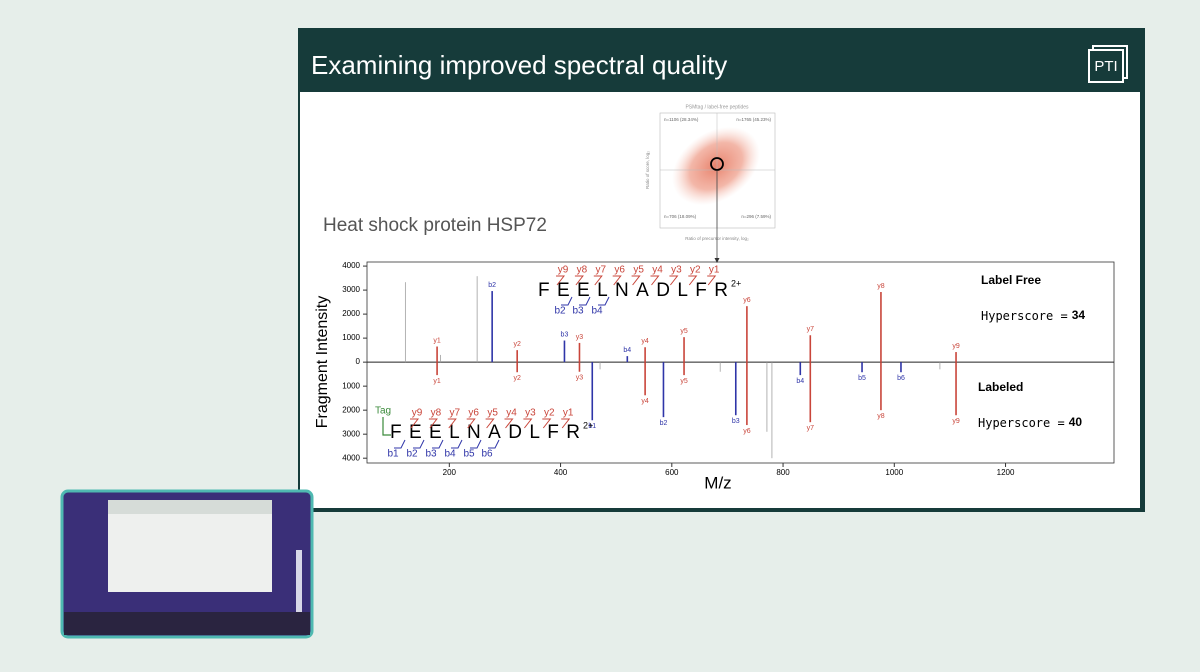 The width and height of the screenshot is (1200, 672). Describe the element at coordinates (351, 385) in the screenshot. I see `y-tick-label: 1000` at that location.